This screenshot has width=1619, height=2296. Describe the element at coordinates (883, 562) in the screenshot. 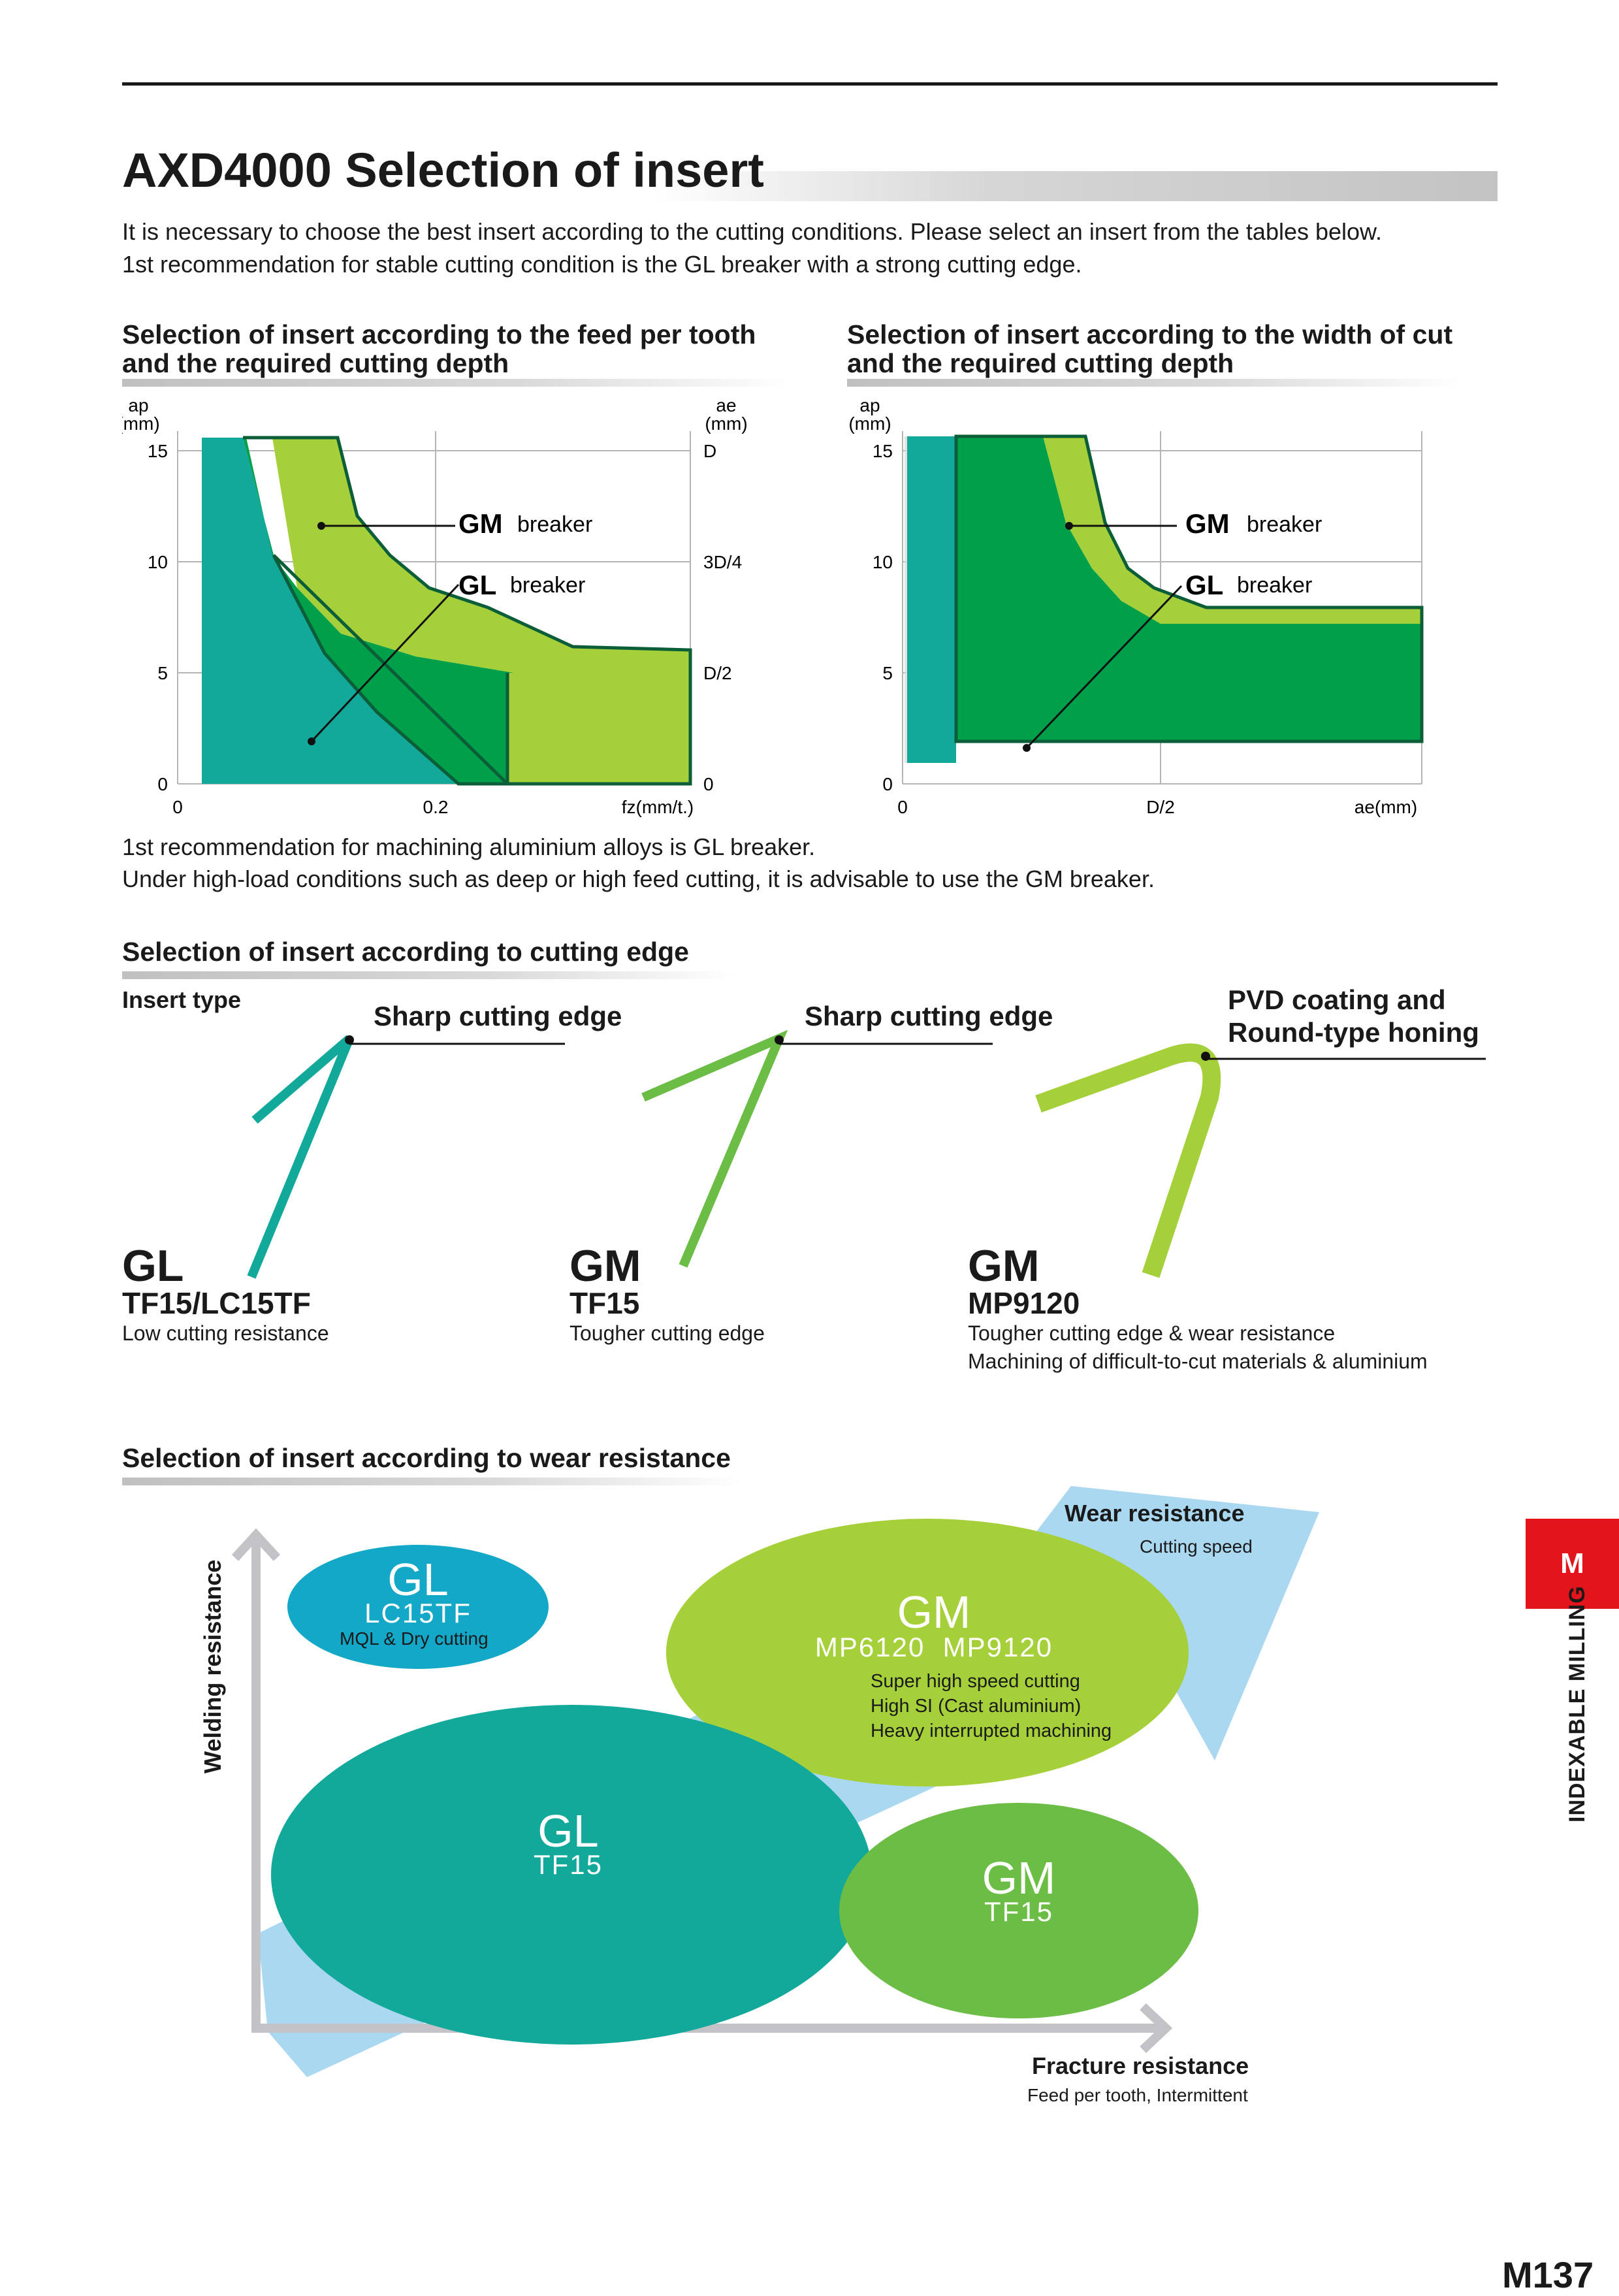

I see `width-y-tick: 10` at that location.